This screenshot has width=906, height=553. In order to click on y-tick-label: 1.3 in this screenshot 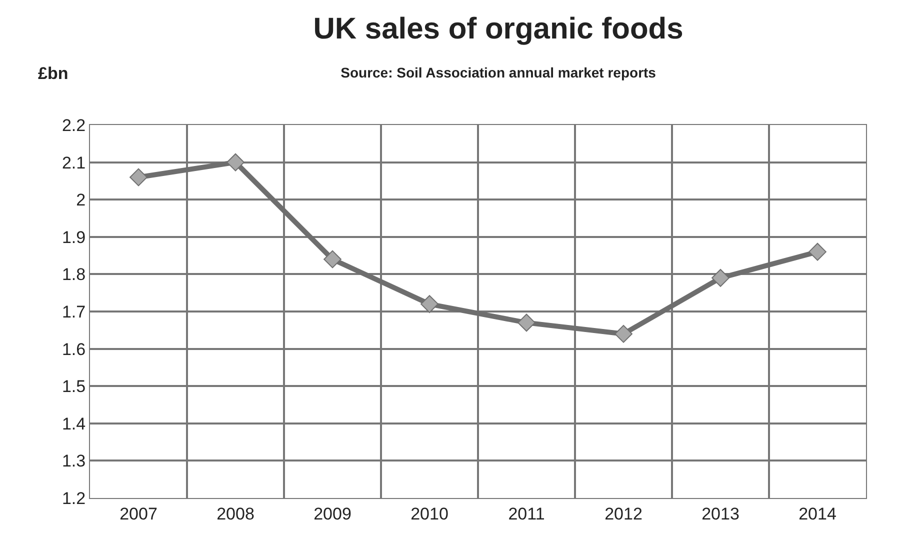, I will do `click(74, 461)`.